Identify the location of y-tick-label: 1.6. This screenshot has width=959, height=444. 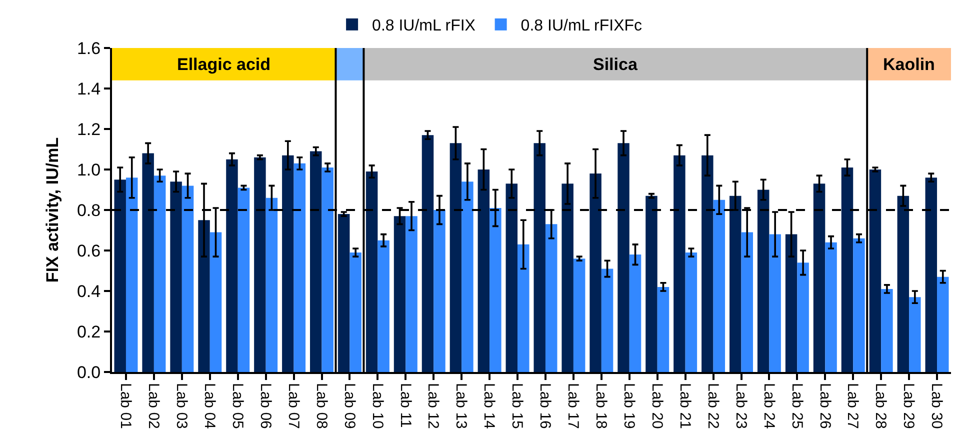
(88, 48).